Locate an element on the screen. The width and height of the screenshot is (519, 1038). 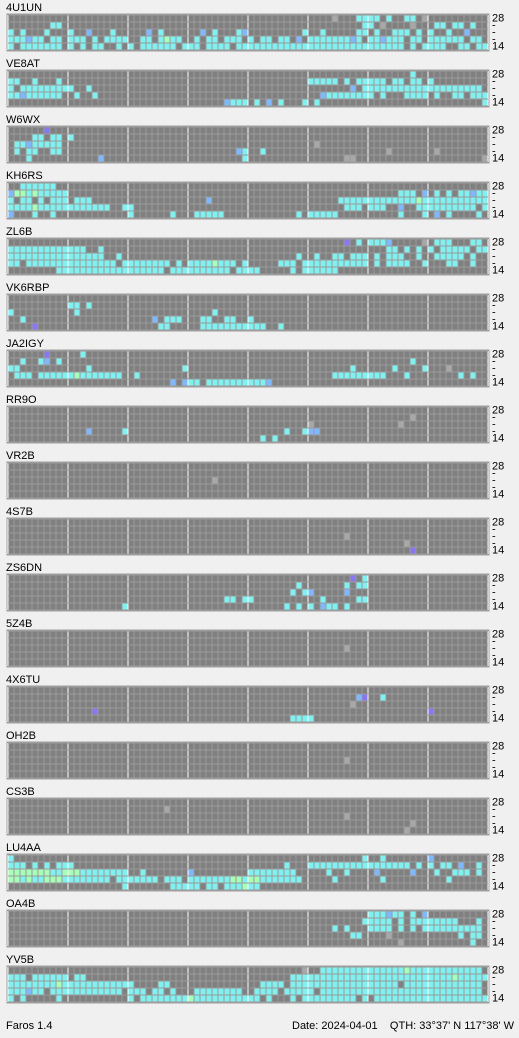
station-name: ZS6DN is located at coordinates (24, 568).